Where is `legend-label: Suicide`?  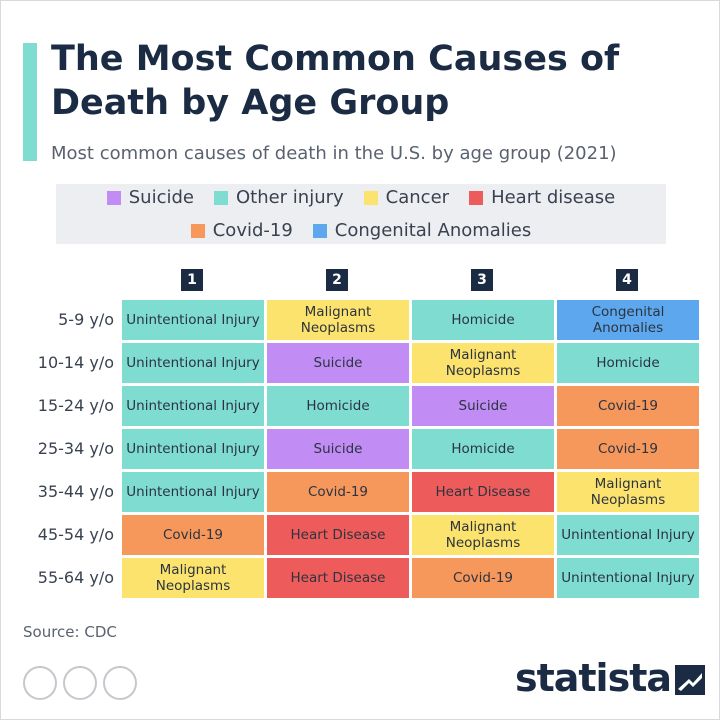
legend-label: Suicide is located at coordinates (161, 197).